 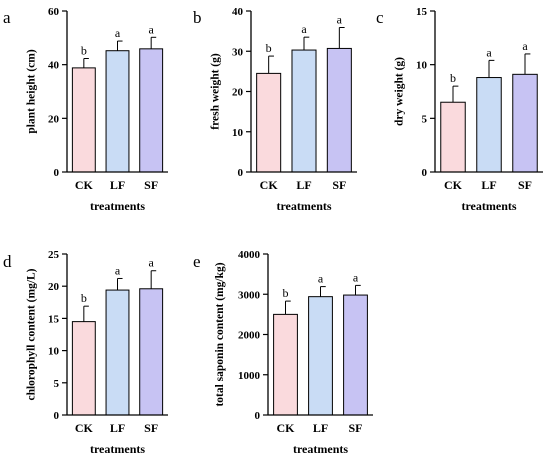 What do you see at coordinates (249, 255) in the screenshot?
I see `y-tick-label: 4000` at bounding box center [249, 255].